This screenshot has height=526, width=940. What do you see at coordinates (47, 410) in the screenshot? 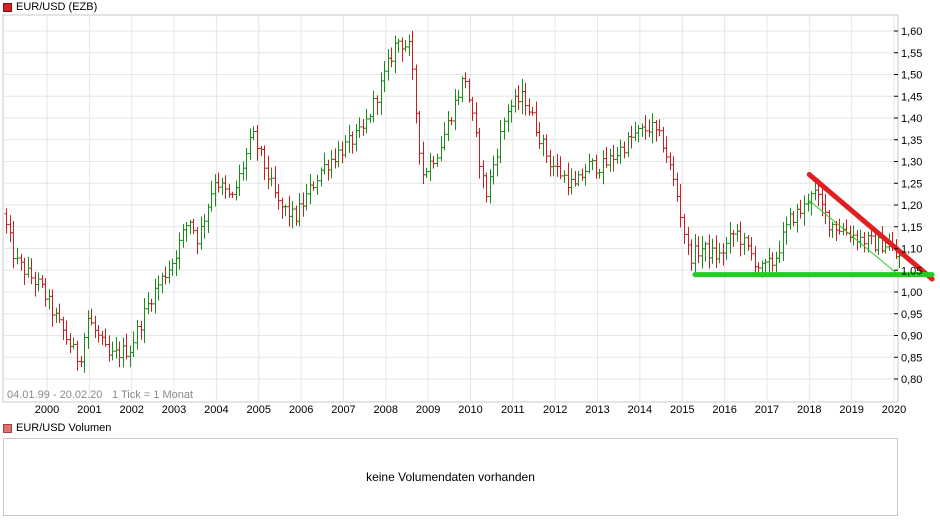
I see `x-tick-label: 2000` at bounding box center [47, 410].